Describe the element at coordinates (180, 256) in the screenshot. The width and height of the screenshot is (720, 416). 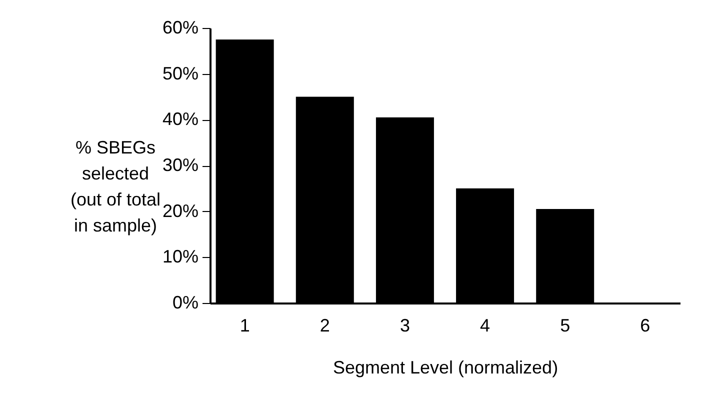
I see `y-tick-label: 10%` at that location.